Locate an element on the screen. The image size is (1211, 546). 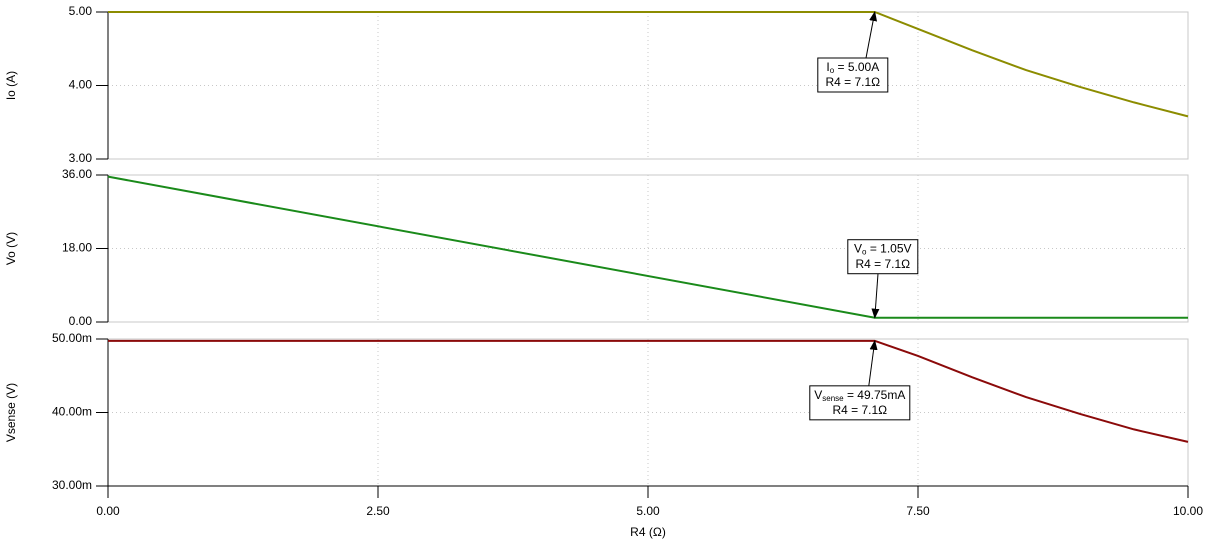
y-tick-label: 50.00m is located at coordinates (72, 338).